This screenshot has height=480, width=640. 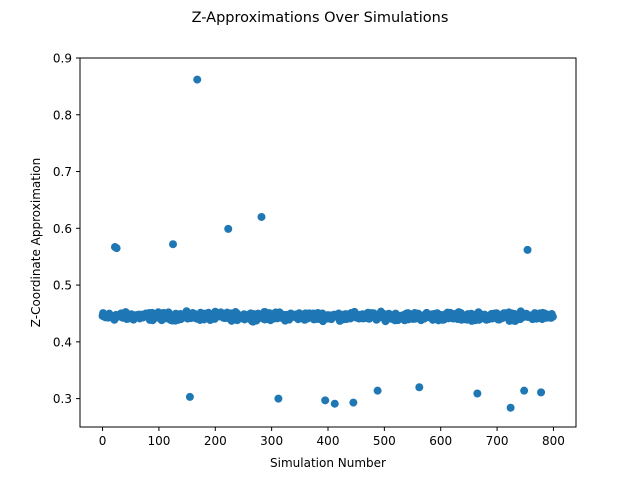 I want to click on y-axis: 0.3 0.4 0.5 0.6 0.7 0.8 0.9, so click(x=66, y=229).